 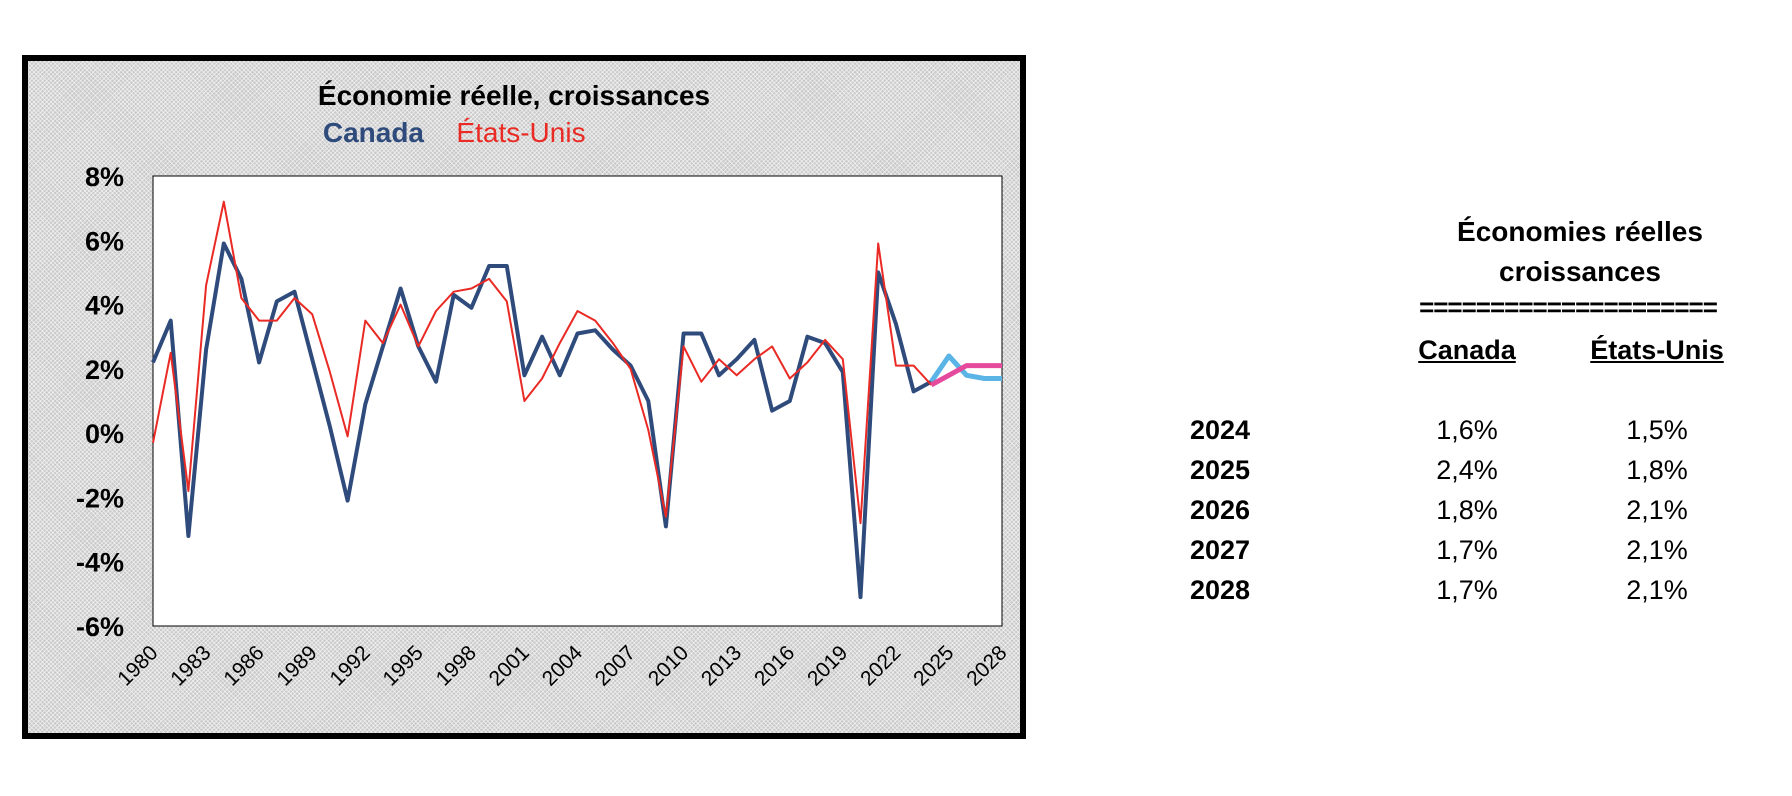 I want to click on table-title-line2: croissances, so click(x=1580, y=271).